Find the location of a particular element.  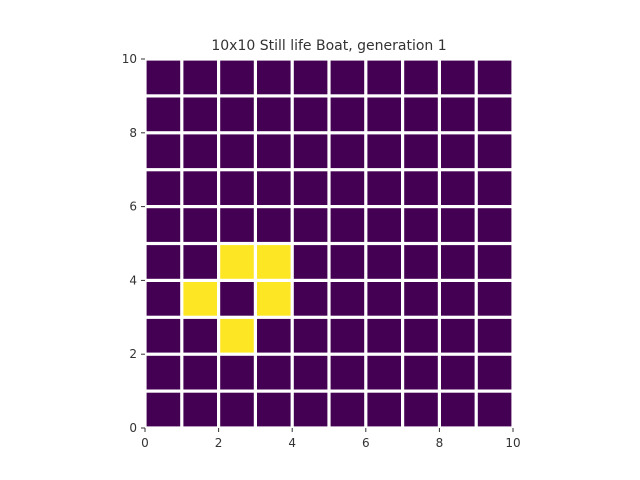

x-axis: 0 2 4 6 8 10 is located at coordinates (331, 439).